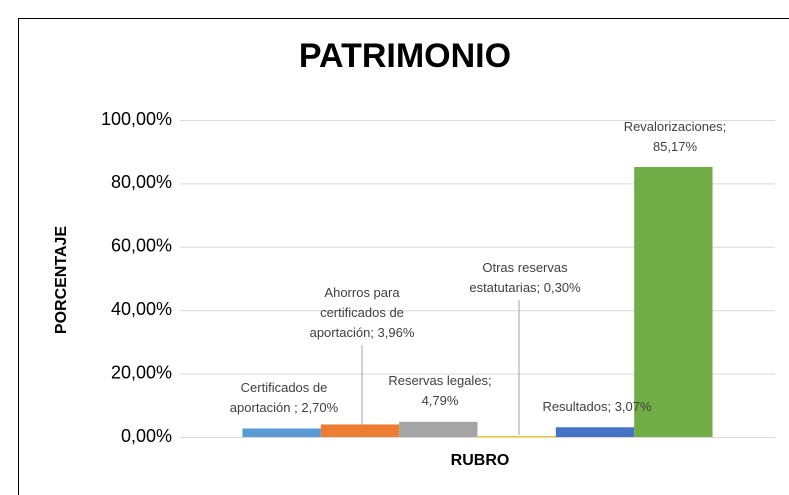 The width and height of the screenshot is (789, 495). What do you see at coordinates (61, 280) in the screenshot?
I see `y-axis-title: PORCENTAJE` at bounding box center [61, 280].